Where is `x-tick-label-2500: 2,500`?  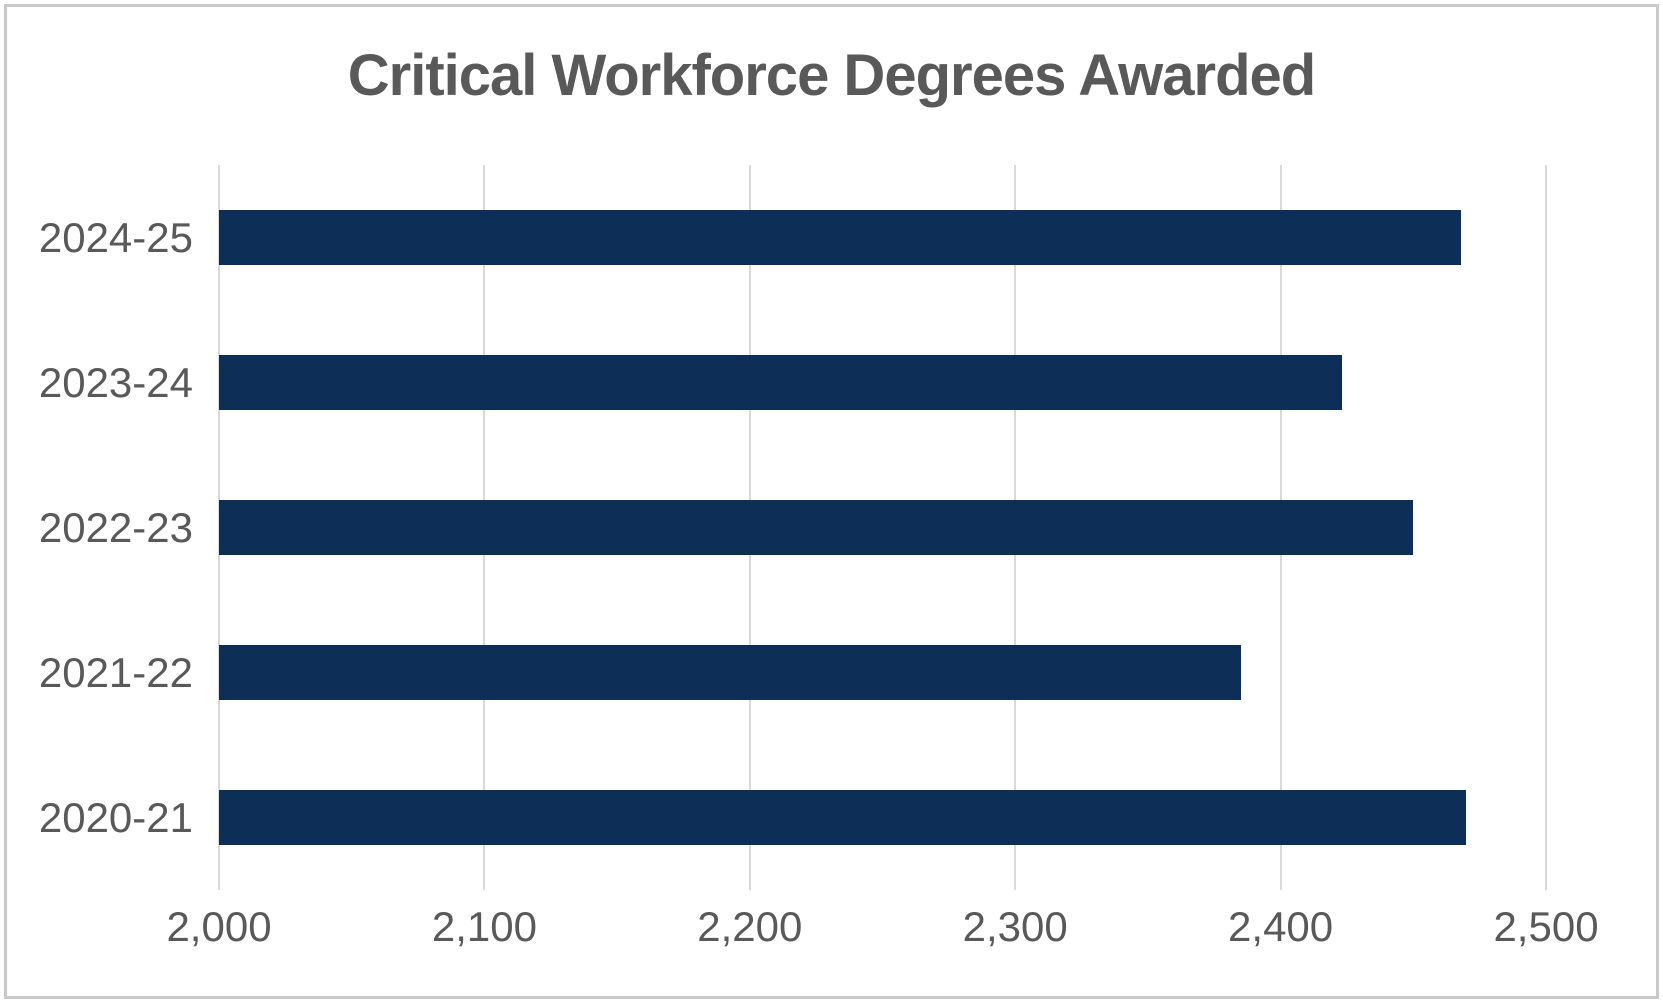 x-tick-label-2500: 2,500 is located at coordinates (1546, 926).